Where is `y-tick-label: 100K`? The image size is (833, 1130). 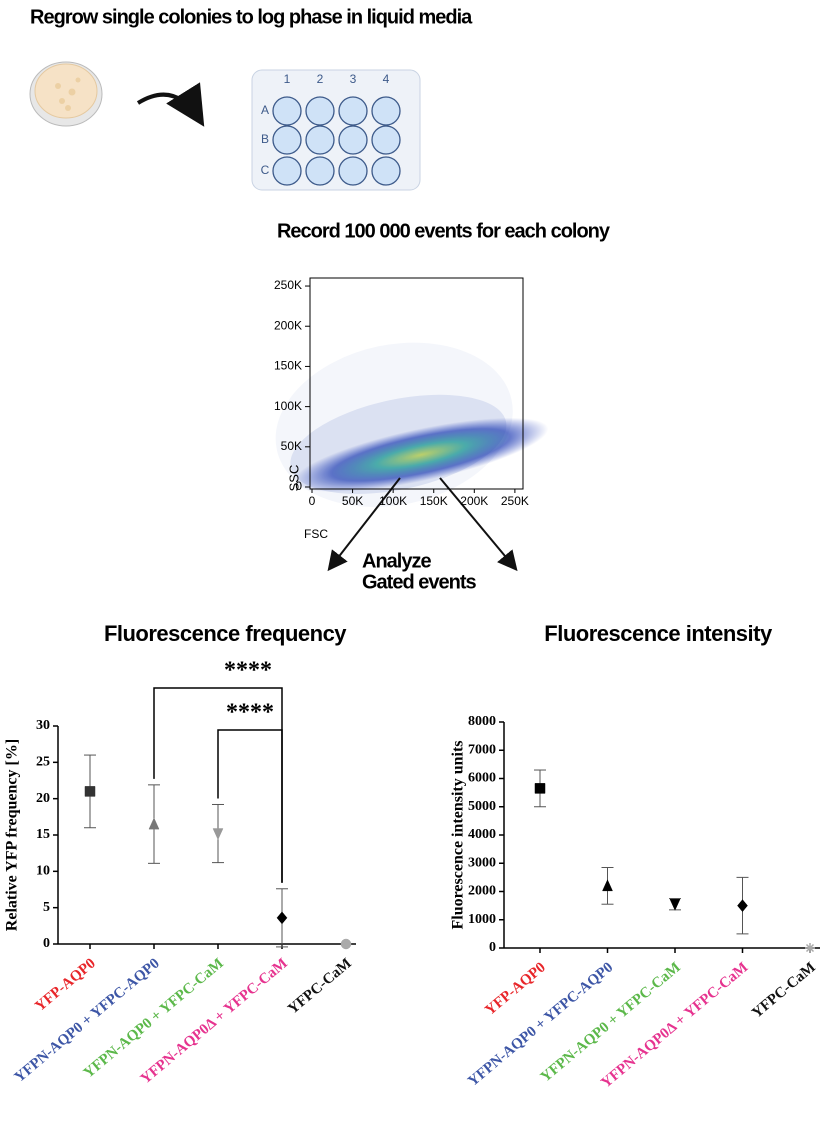 y-tick-label: 100K is located at coordinates (288, 406).